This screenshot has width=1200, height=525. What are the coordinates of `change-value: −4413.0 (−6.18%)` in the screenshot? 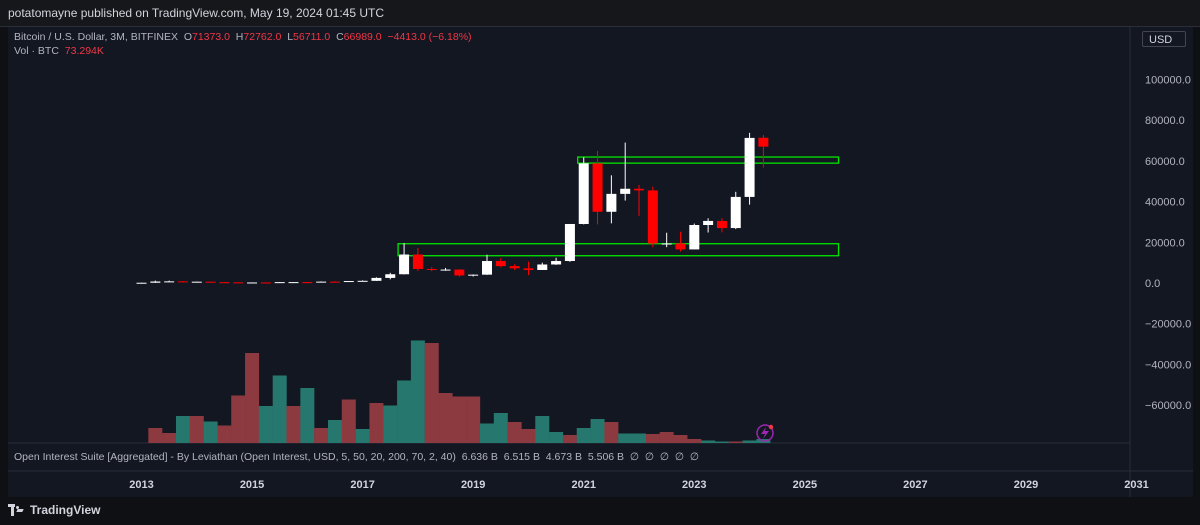 It's located at (429, 37).